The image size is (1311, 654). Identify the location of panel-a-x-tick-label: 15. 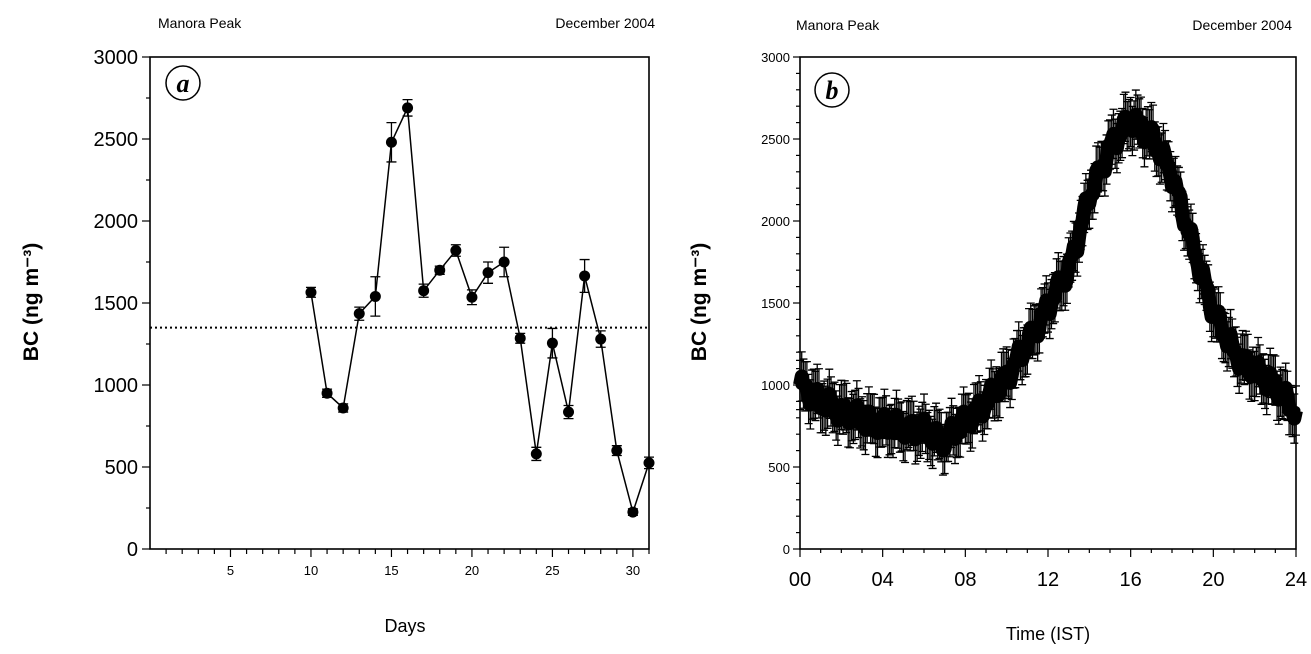
(391, 570).